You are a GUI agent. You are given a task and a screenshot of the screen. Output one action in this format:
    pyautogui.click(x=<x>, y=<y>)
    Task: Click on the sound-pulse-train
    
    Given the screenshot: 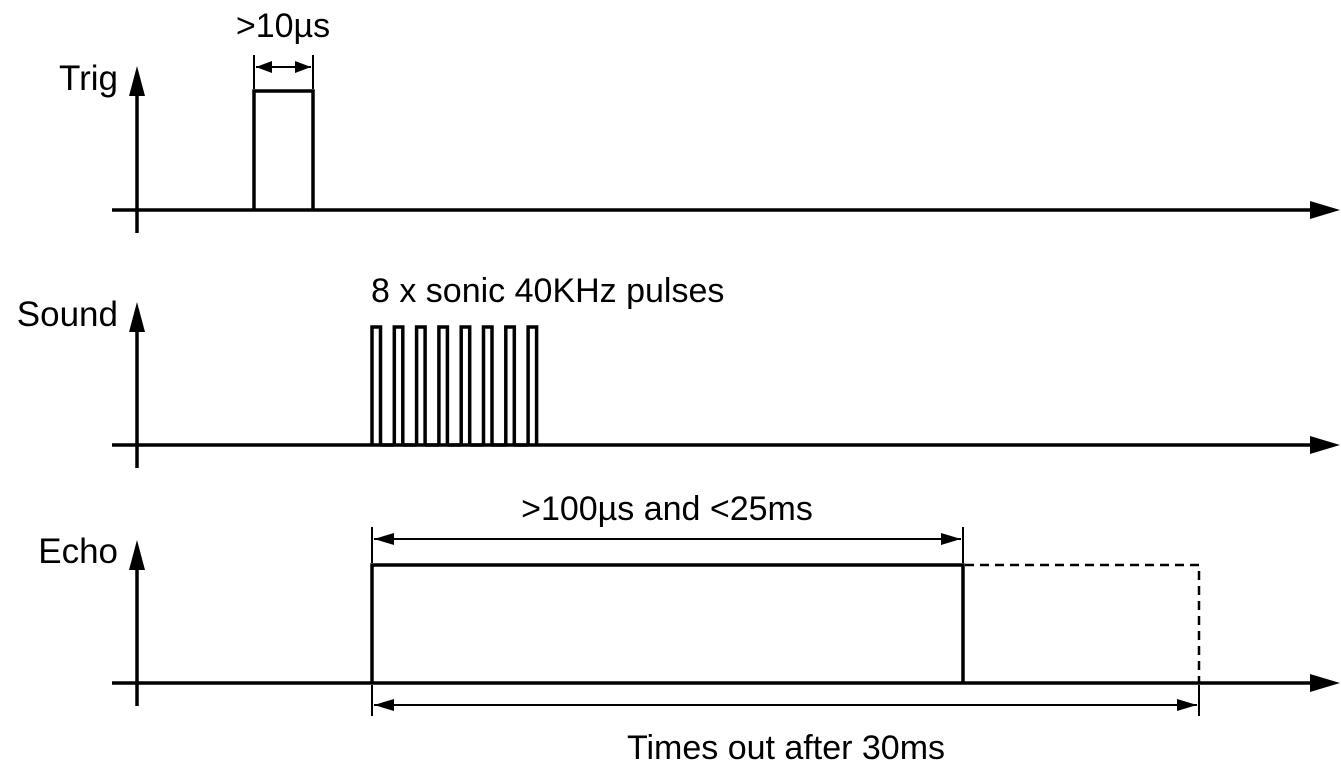 What is the action you would take?
    pyautogui.click(x=454, y=386)
    